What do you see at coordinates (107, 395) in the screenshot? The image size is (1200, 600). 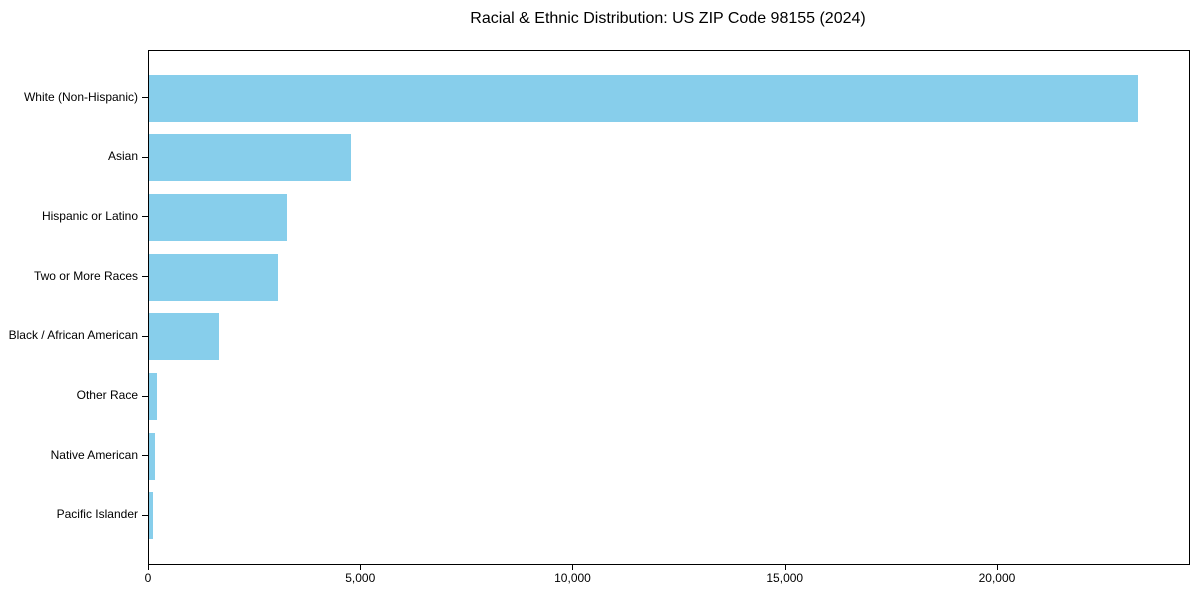 I see `y-axis-label: Other Race` at bounding box center [107, 395].